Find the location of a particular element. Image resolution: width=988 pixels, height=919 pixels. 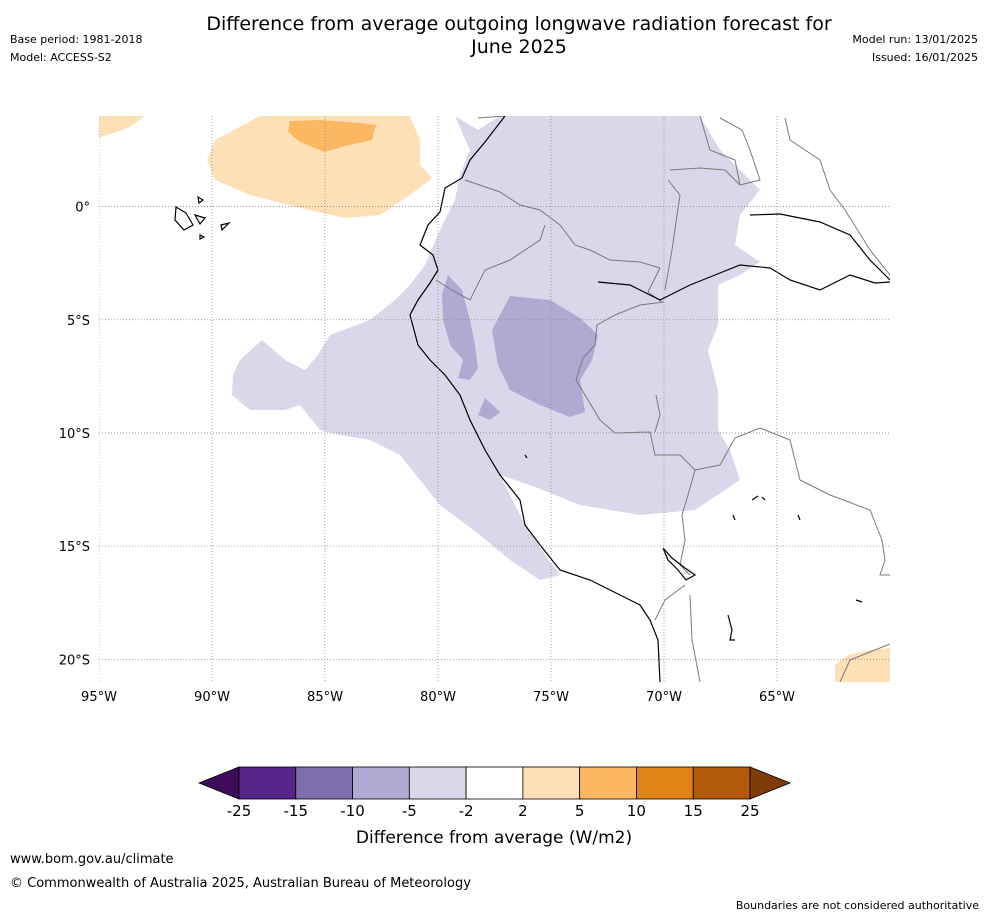

colorbar-tick-label: 10 is located at coordinates (636, 811).